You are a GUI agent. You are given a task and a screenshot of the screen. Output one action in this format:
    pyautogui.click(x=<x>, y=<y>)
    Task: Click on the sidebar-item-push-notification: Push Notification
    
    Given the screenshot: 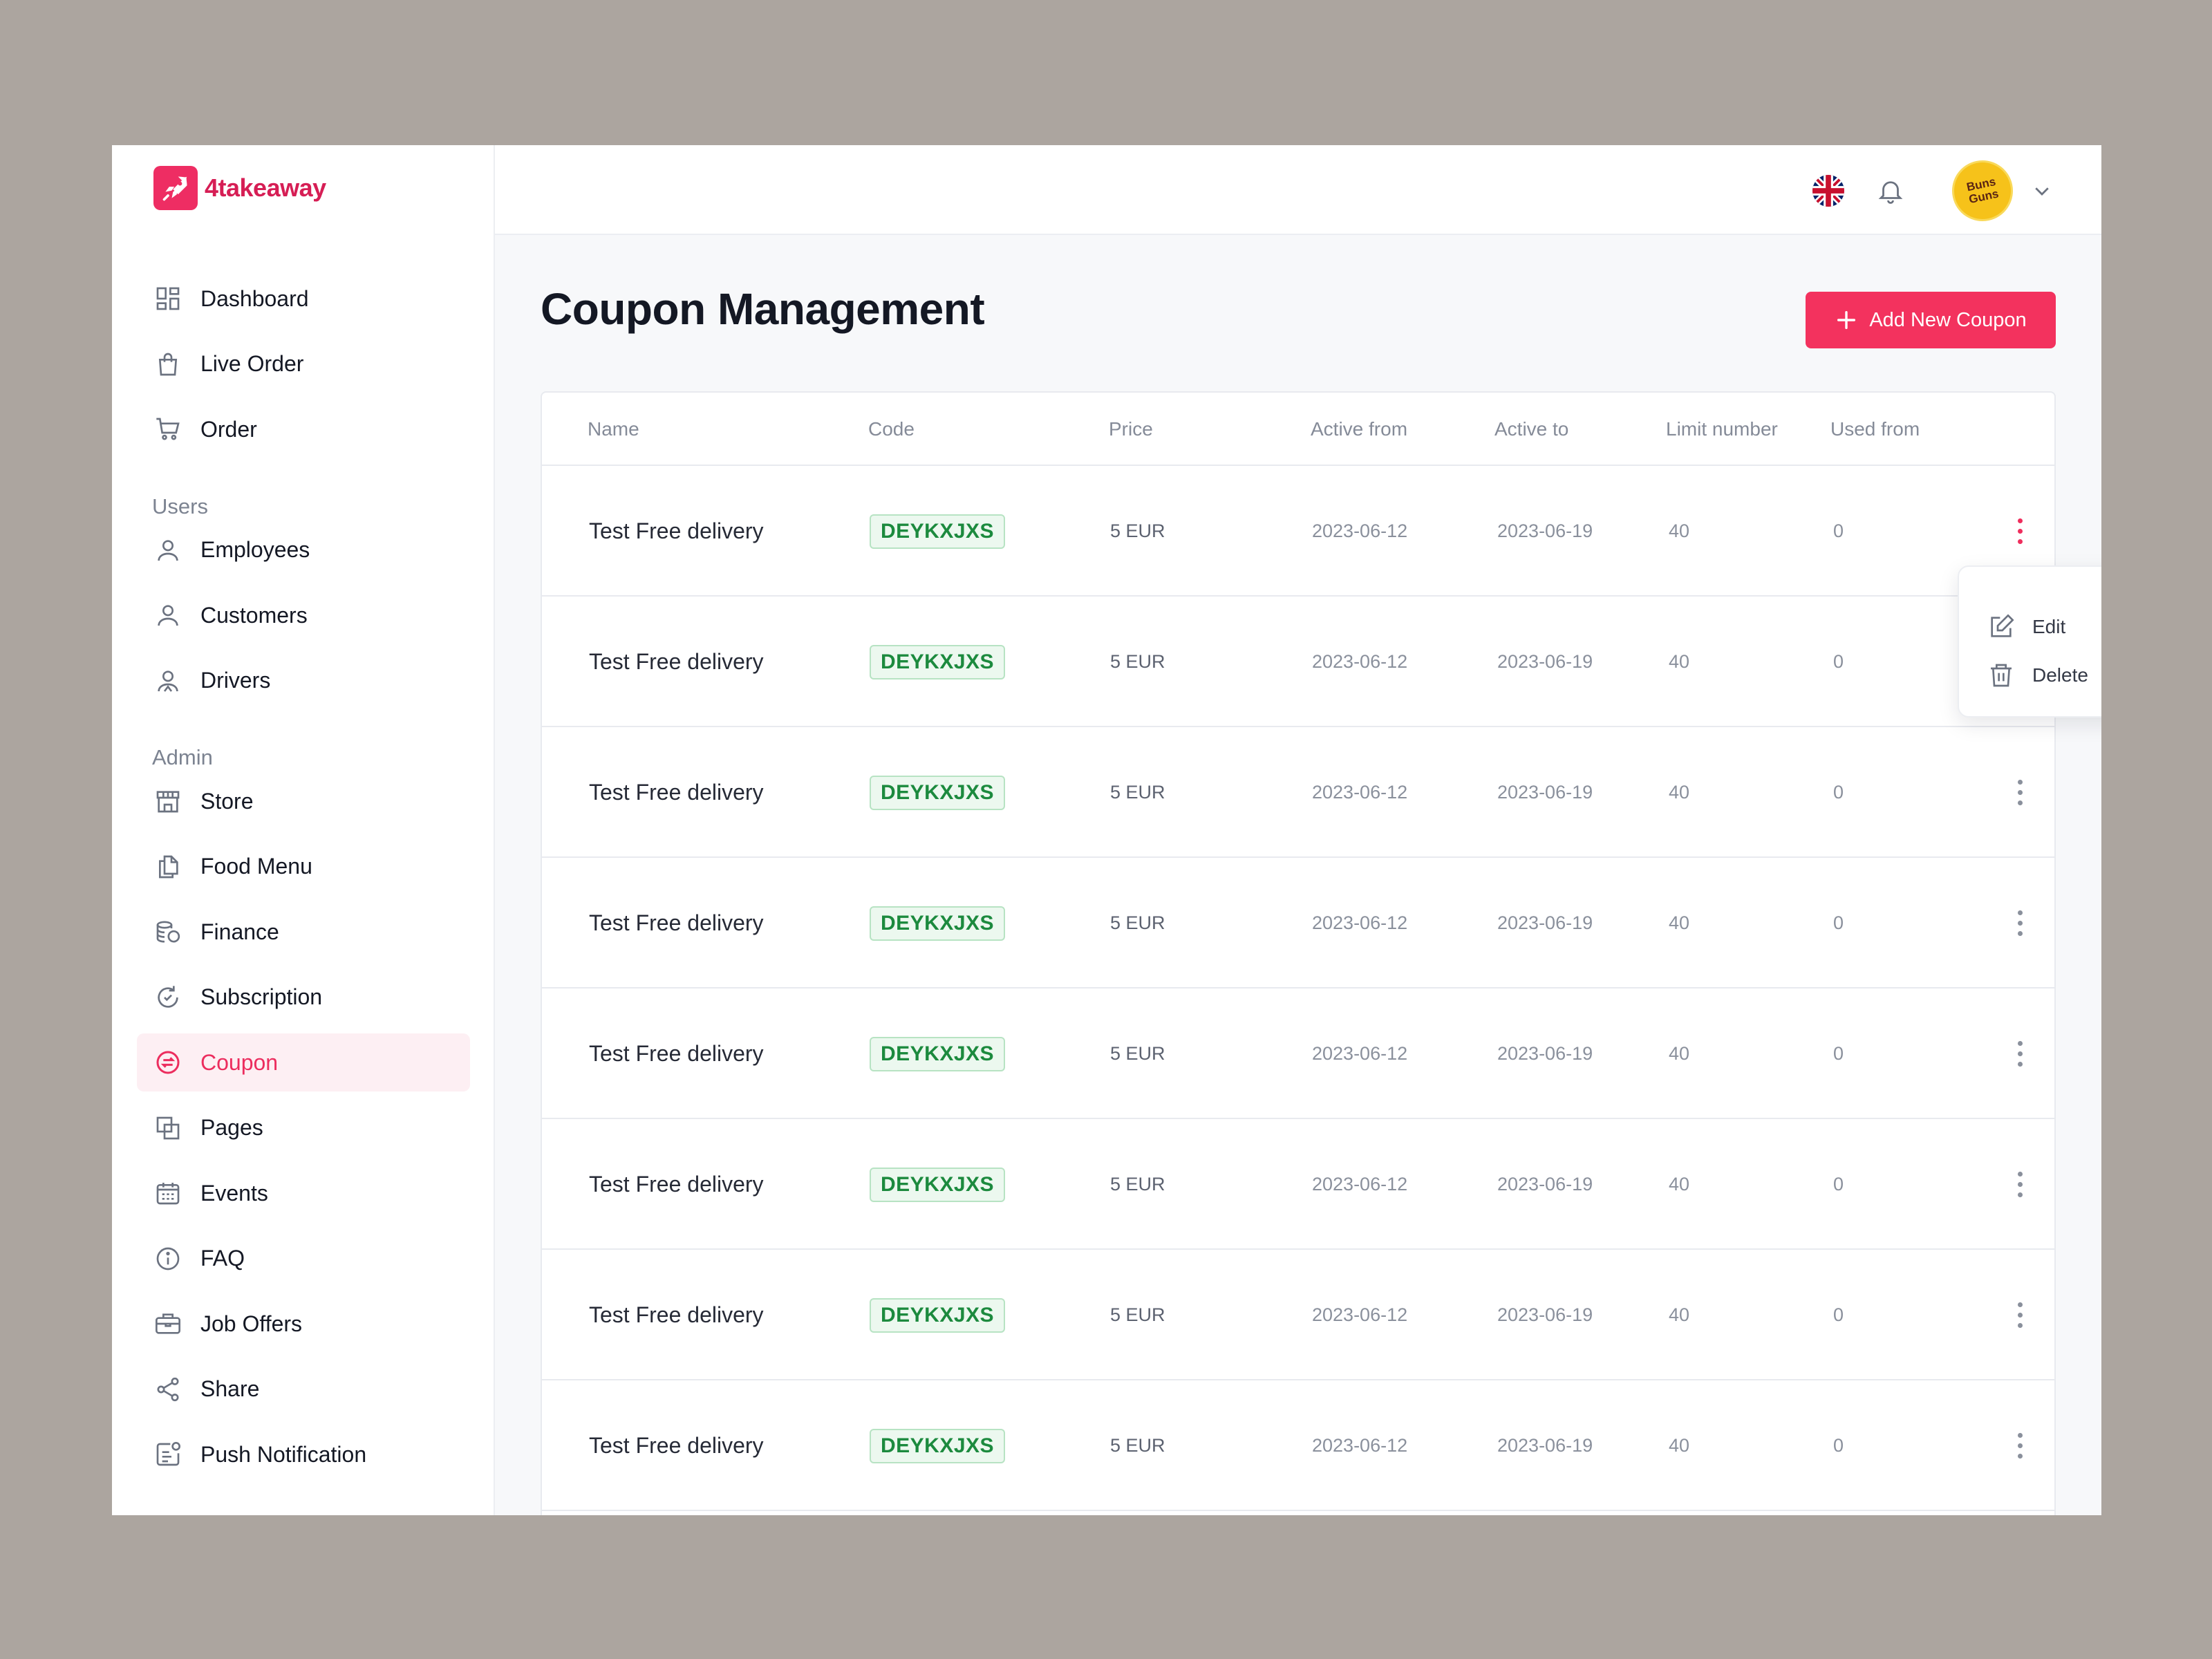 What is the action you would take?
    pyautogui.click(x=303, y=1454)
    